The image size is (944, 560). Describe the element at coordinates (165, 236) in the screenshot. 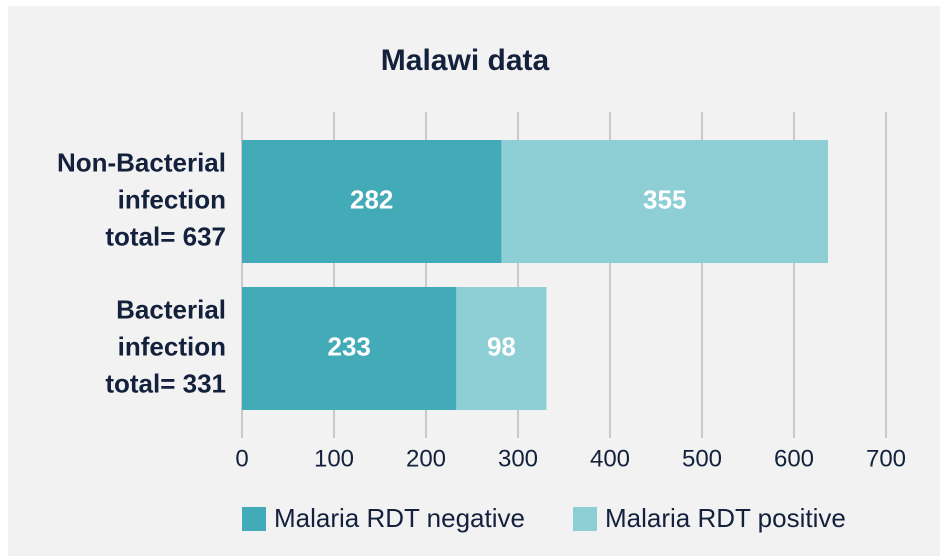

I see `y-tick-label: total= 637` at that location.